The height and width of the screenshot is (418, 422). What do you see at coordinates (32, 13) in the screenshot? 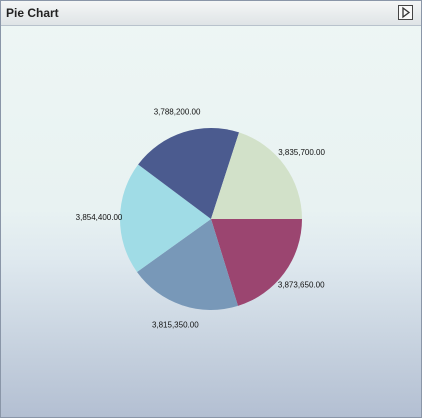
I see `chart-title: Pie Chart` at bounding box center [32, 13].